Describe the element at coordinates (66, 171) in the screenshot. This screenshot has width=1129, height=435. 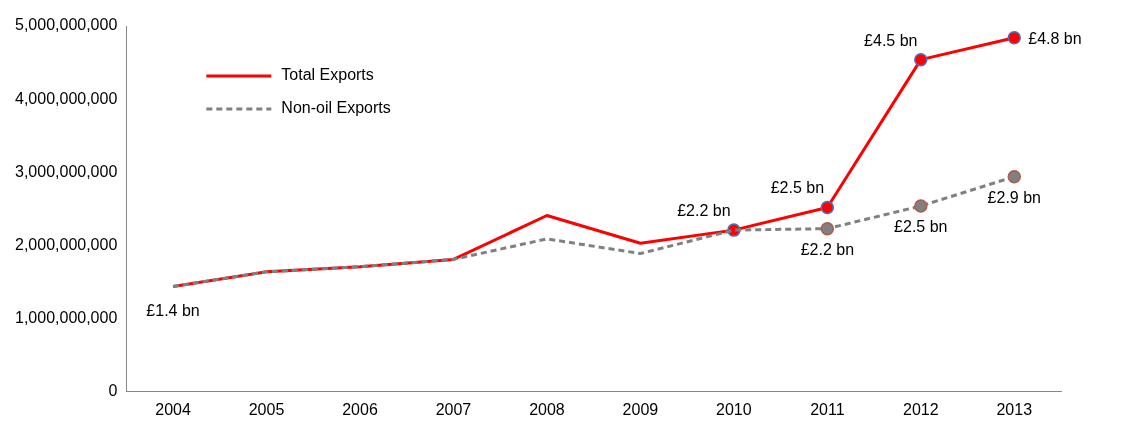
I see `y-tick-label: 3,000,000,000` at that location.